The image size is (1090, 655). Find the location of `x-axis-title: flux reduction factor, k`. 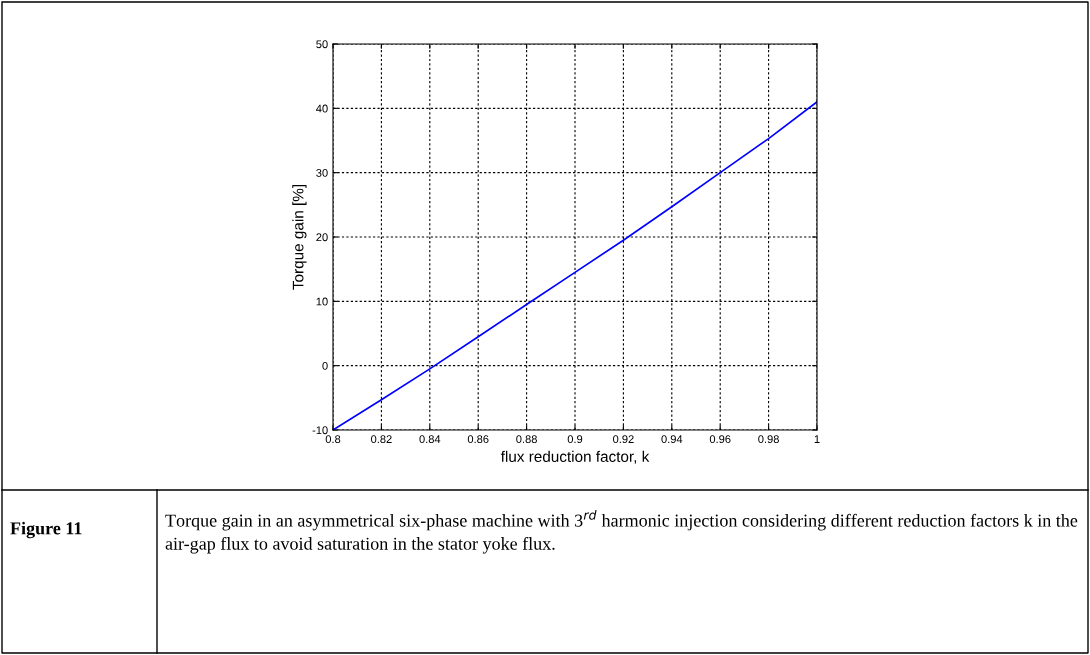

x-axis-title: flux reduction factor, k is located at coordinates (575, 457).